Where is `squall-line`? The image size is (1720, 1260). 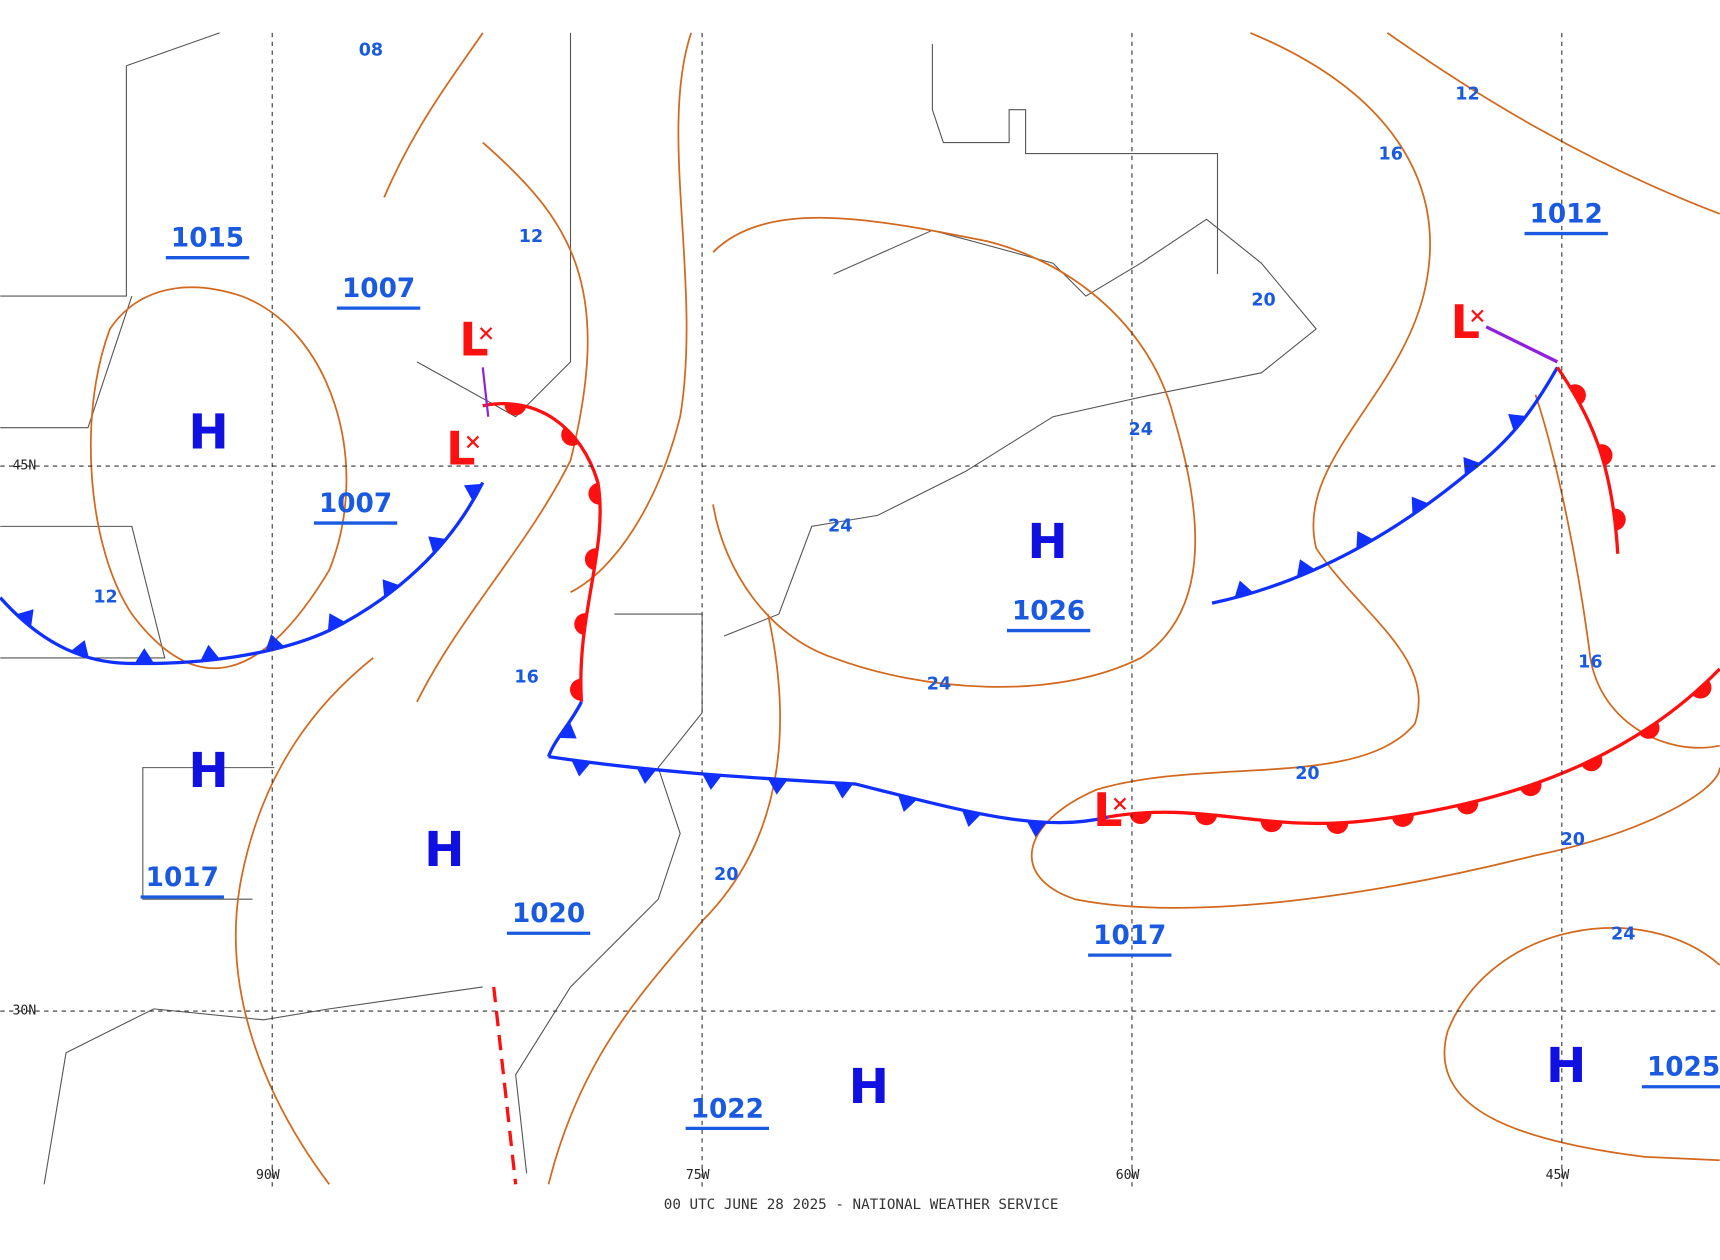
squall-line is located at coordinates (505, 1085).